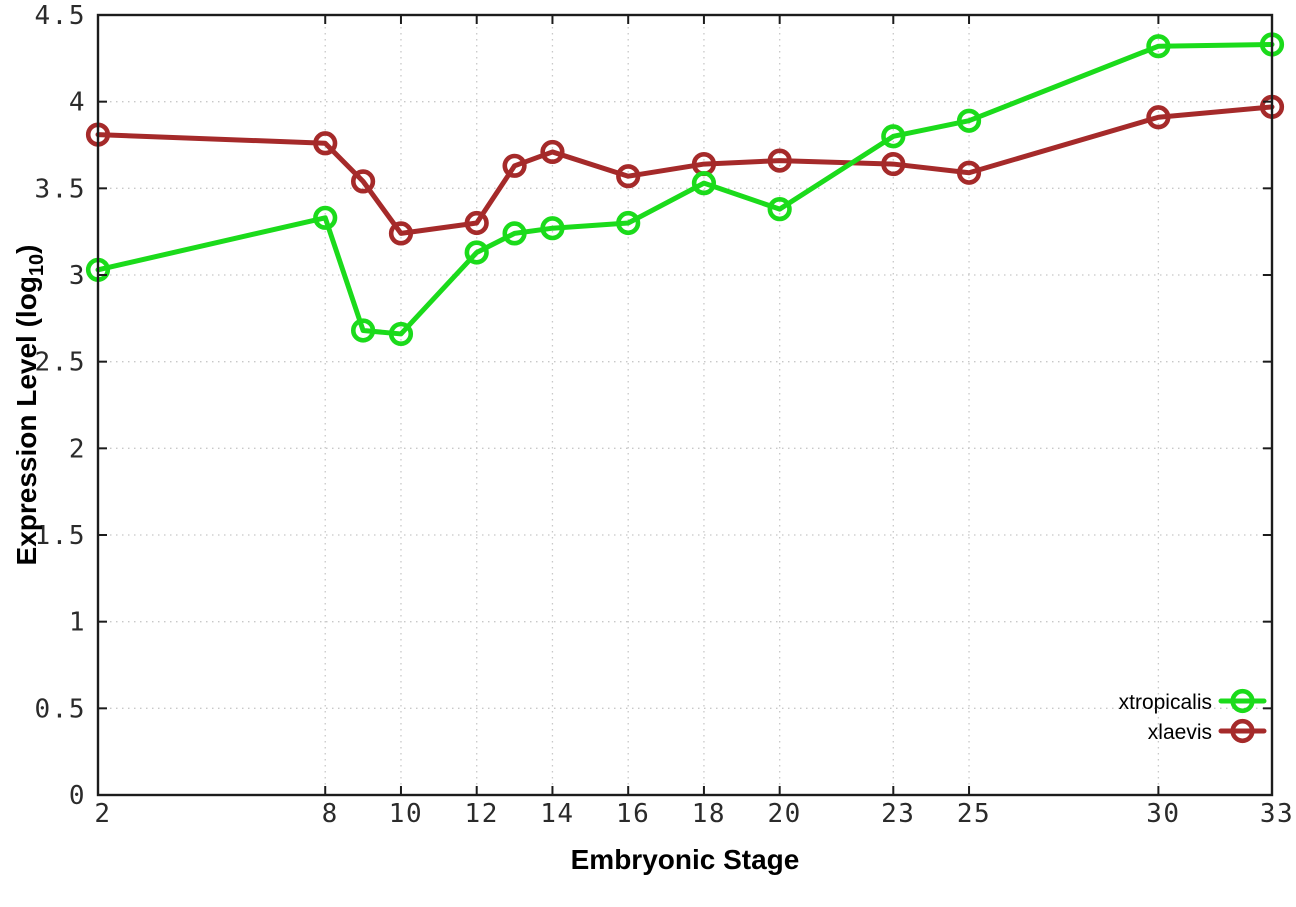  I want to click on x-axis-title: Embryonic Stage, so click(685, 859).